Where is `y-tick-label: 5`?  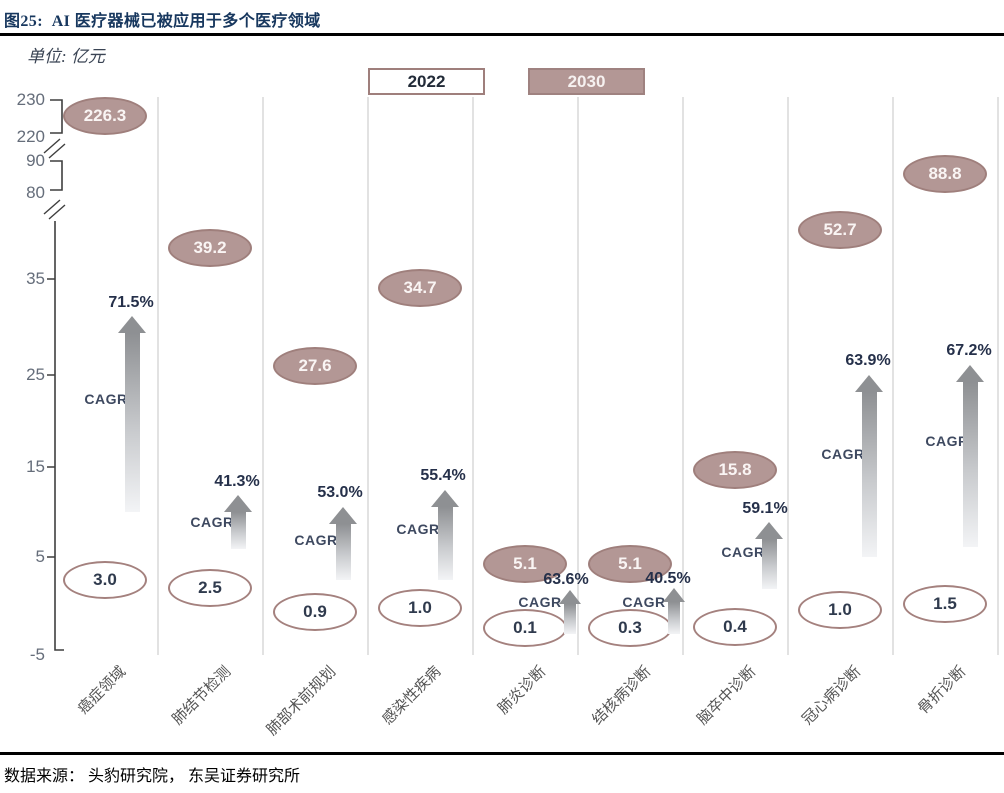 y-tick-label: 5 is located at coordinates (40, 556).